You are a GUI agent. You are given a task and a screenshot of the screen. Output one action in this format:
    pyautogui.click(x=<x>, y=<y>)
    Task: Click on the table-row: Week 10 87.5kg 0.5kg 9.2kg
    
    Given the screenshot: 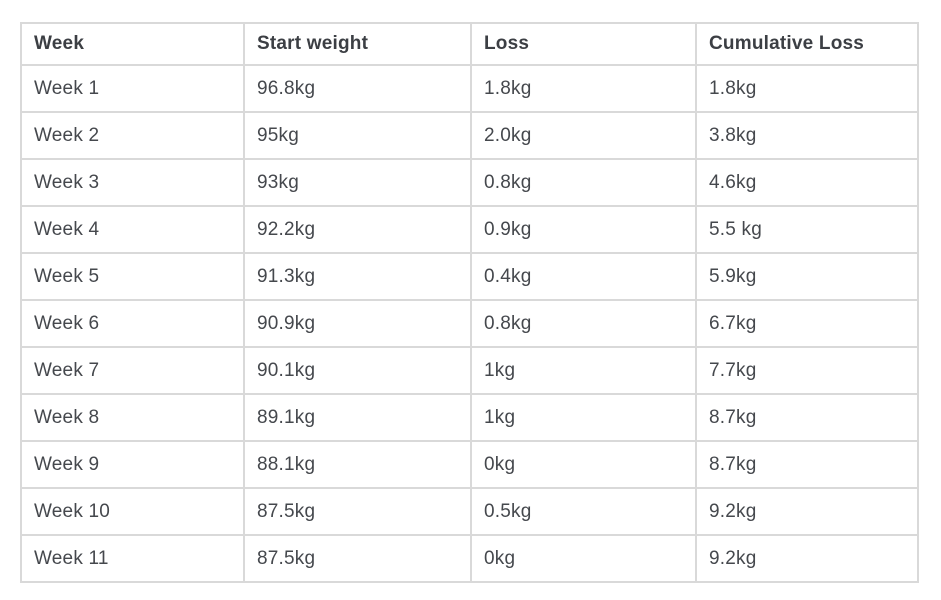 What is the action you would take?
    pyautogui.click(x=469, y=511)
    